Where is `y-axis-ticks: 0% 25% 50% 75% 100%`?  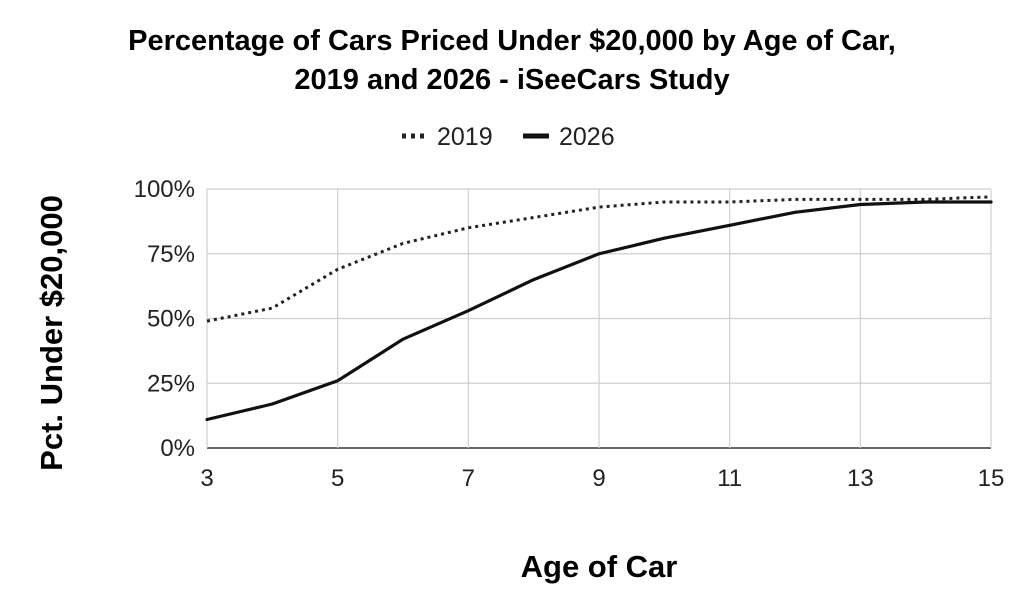
y-axis-ticks: 0% 25% 50% 75% 100% is located at coordinates (164, 319).